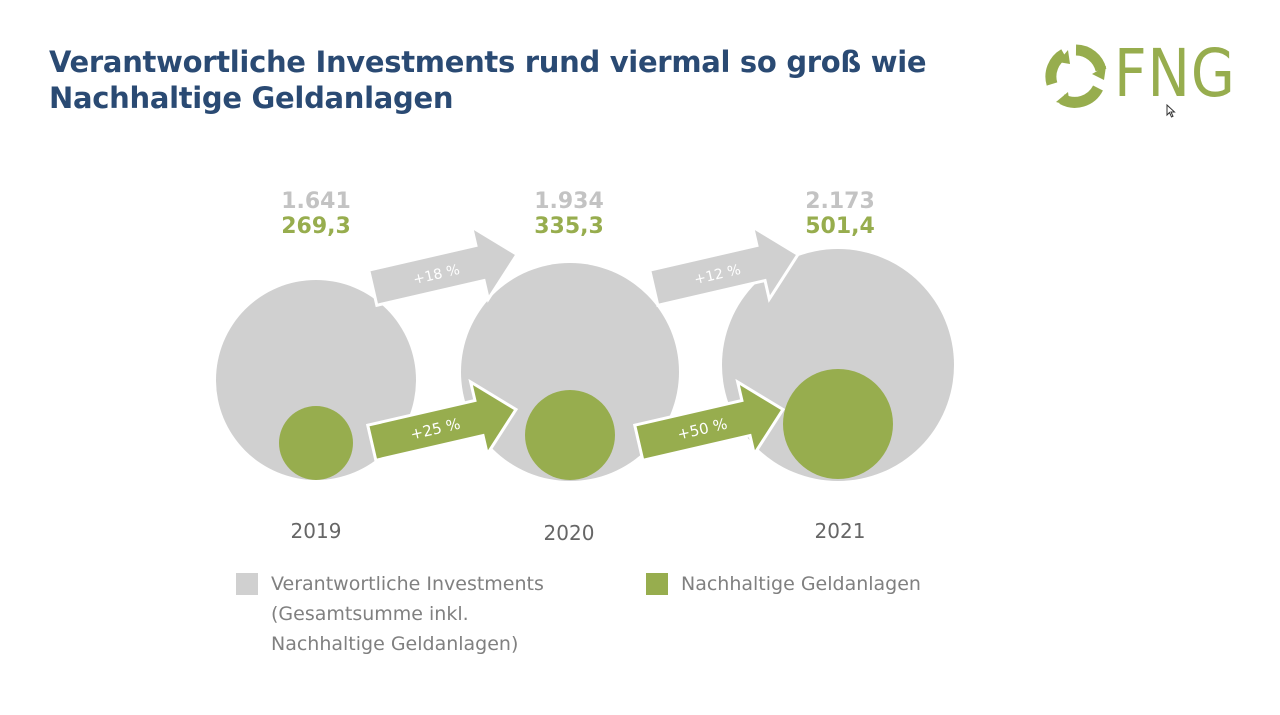 The height and width of the screenshot is (715, 1280). What do you see at coordinates (442, 420) in the screenshot?
I see `green-growth-arrow-1: +25 %` at bounding box center [442, 420].